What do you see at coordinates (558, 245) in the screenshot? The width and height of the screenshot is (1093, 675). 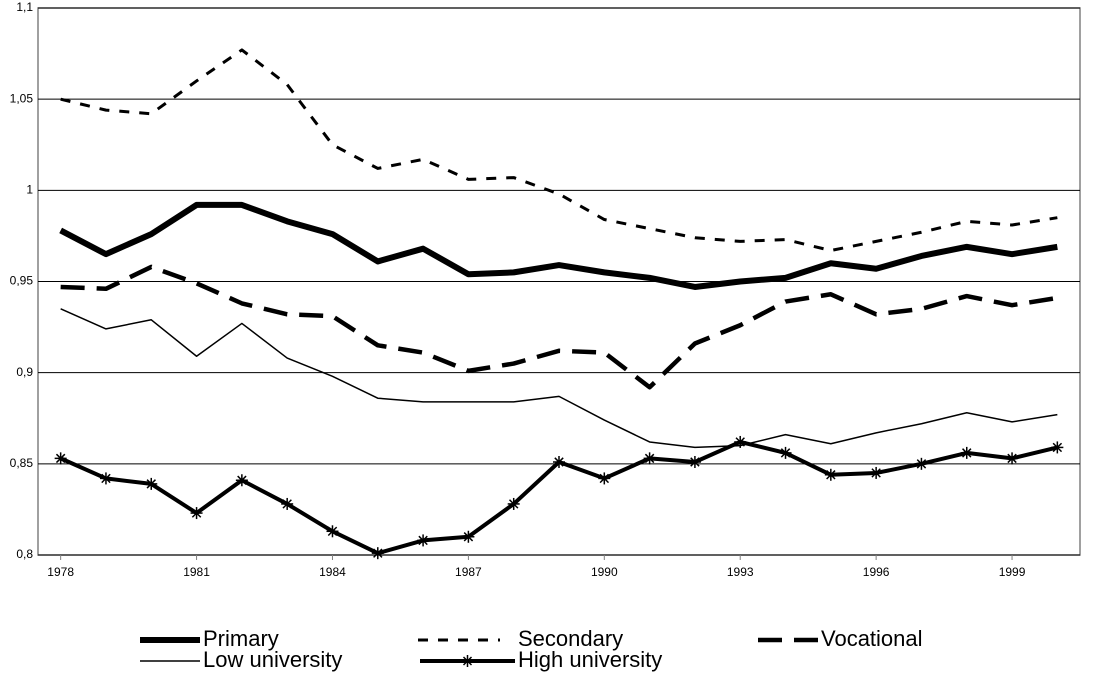 I see `series-line` at bounding box center [558, 245].